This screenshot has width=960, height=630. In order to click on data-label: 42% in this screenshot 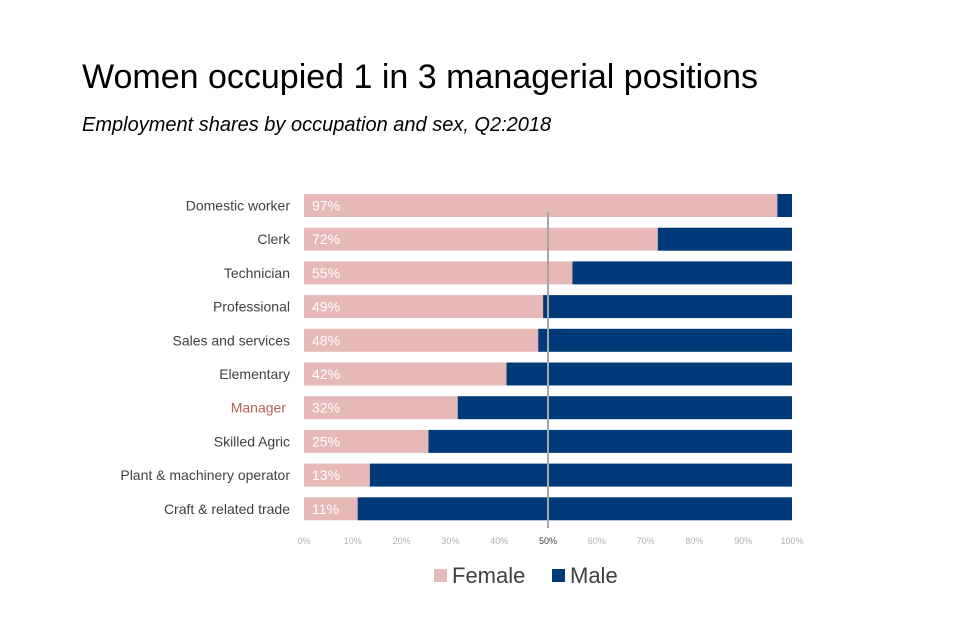, I will do `click(326, 374)`.